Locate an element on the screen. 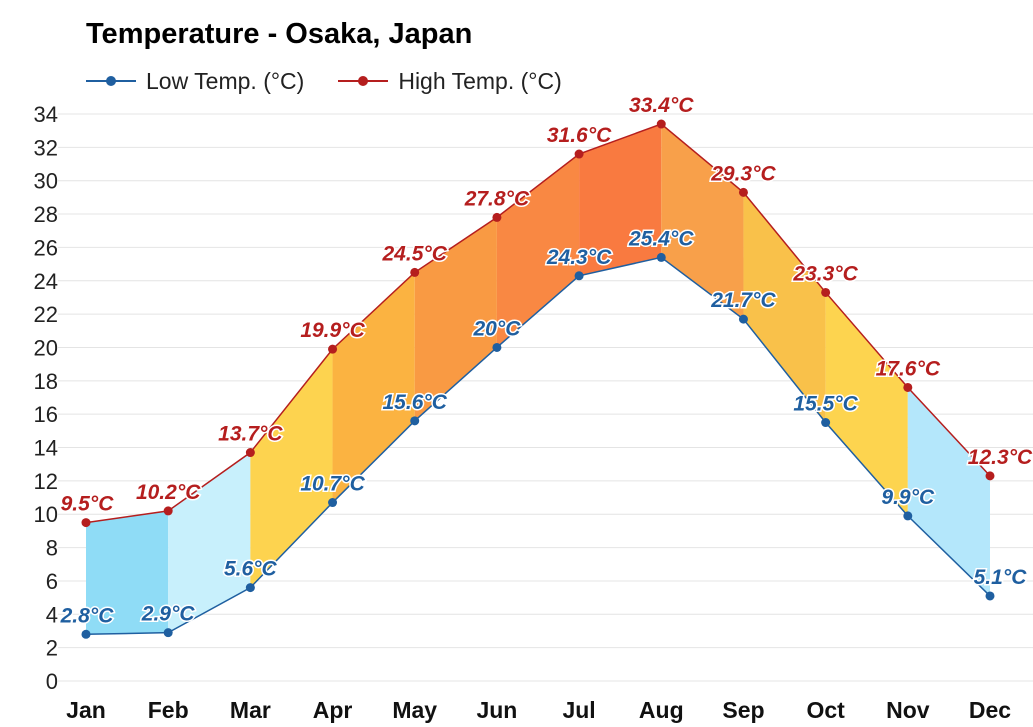 The image size is (1033, 727). y-tick-label: 18 is located at coordinates (46, 381).